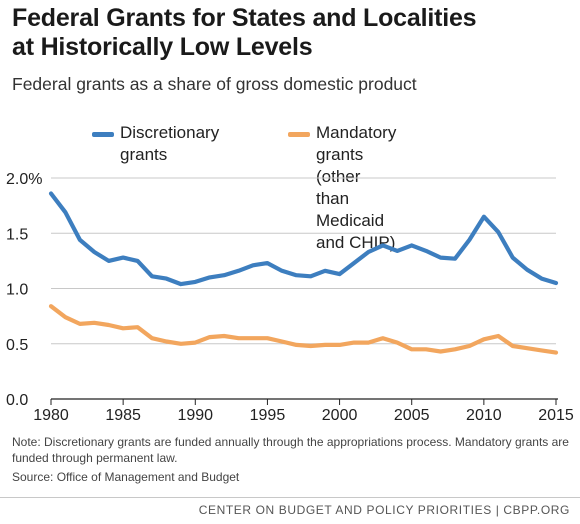  Describe the element at coordinates (412, 415) in the screenshot. I see `x-tick-label: 2005` at that location.